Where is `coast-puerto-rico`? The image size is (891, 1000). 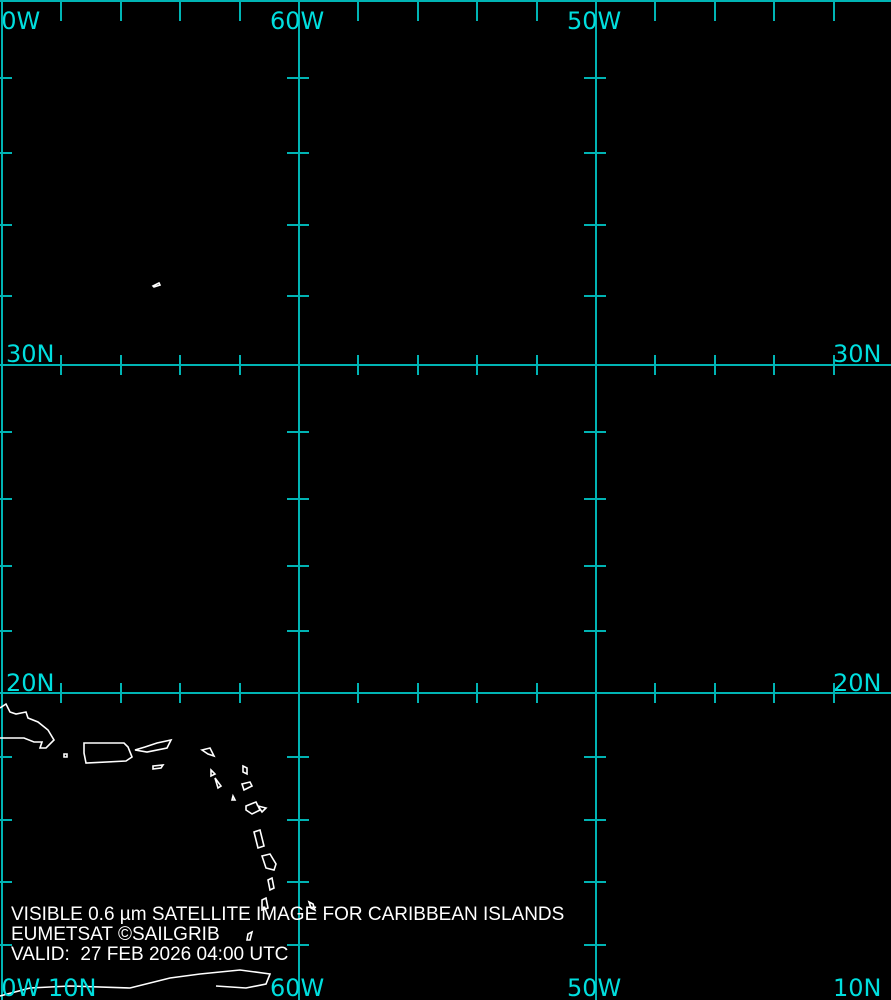 coast-puerto-rico is located at coordinates (108, 753).